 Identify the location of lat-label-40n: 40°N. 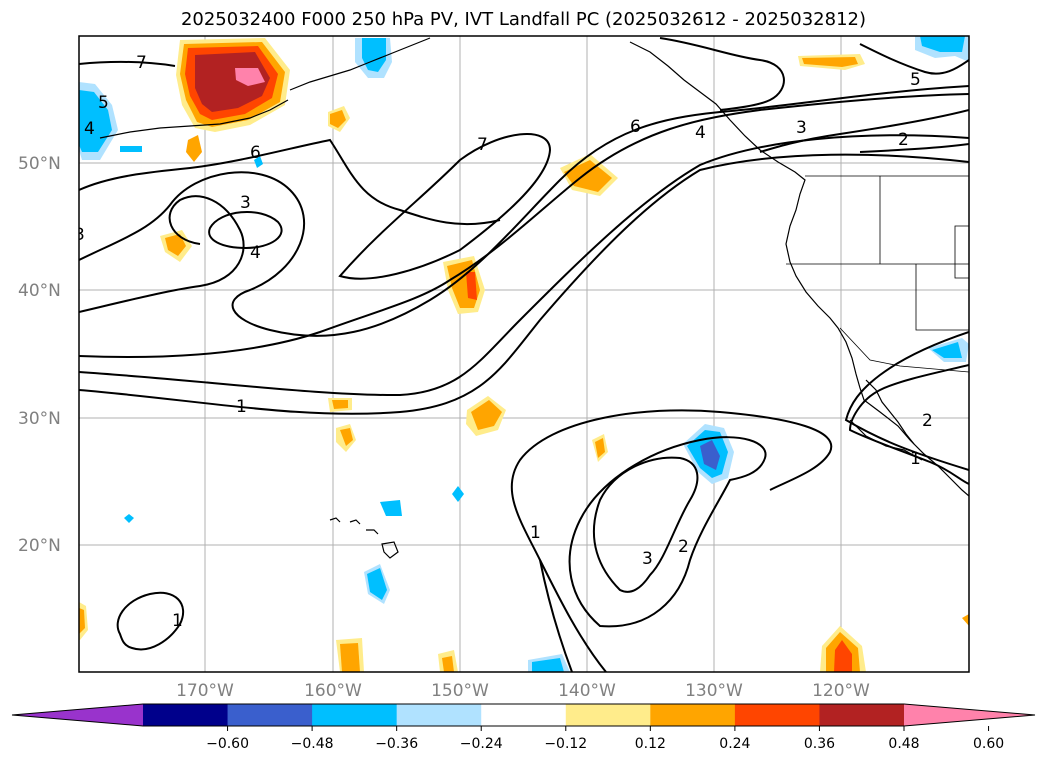
(39, 291).